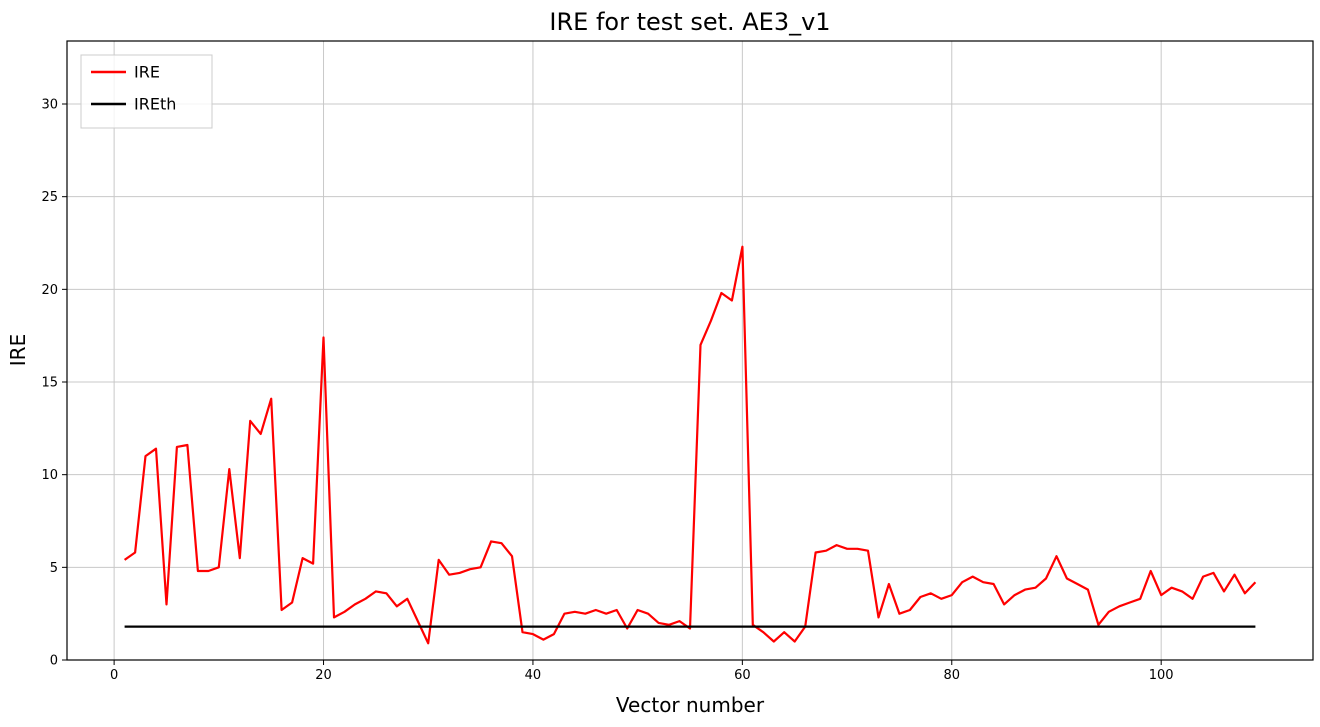  I want to click on y-tick-label: 0, so click(54, 661).